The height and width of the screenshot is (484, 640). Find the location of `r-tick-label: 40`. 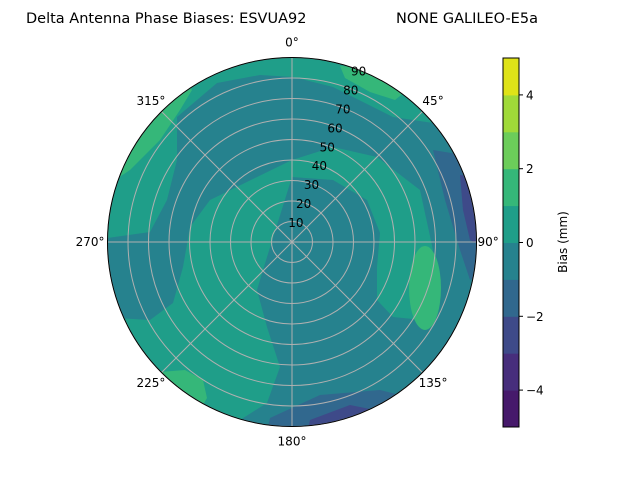

r-tick-label: 40 is located at coordinates (319, 166).